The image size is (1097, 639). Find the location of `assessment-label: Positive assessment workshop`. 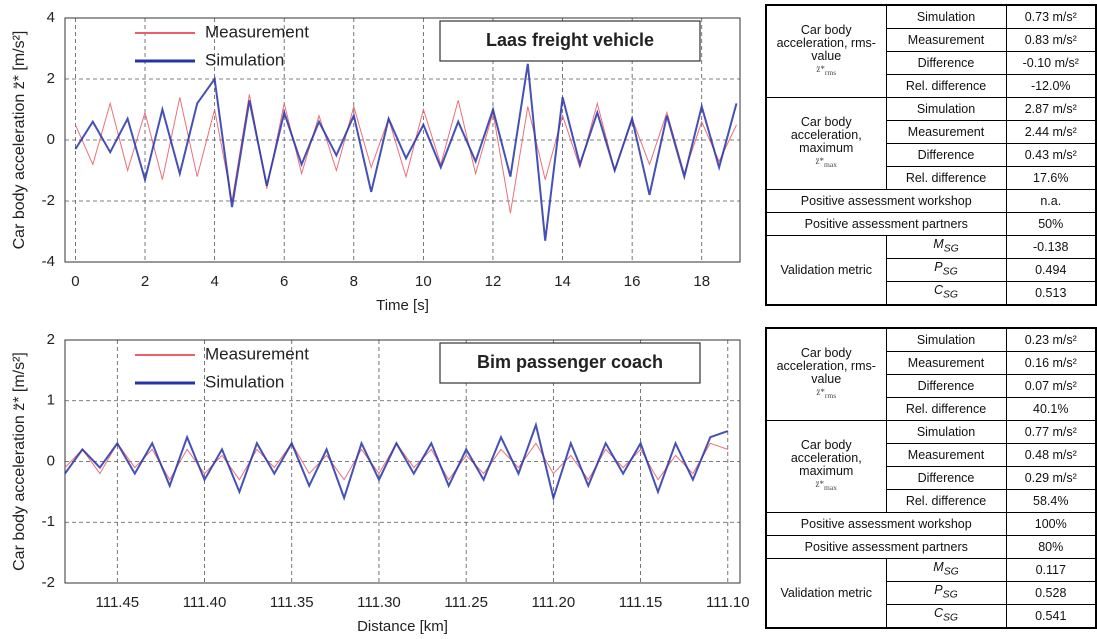

assessment-label: Positive assessment workshop is located at coordinates (886, 201).